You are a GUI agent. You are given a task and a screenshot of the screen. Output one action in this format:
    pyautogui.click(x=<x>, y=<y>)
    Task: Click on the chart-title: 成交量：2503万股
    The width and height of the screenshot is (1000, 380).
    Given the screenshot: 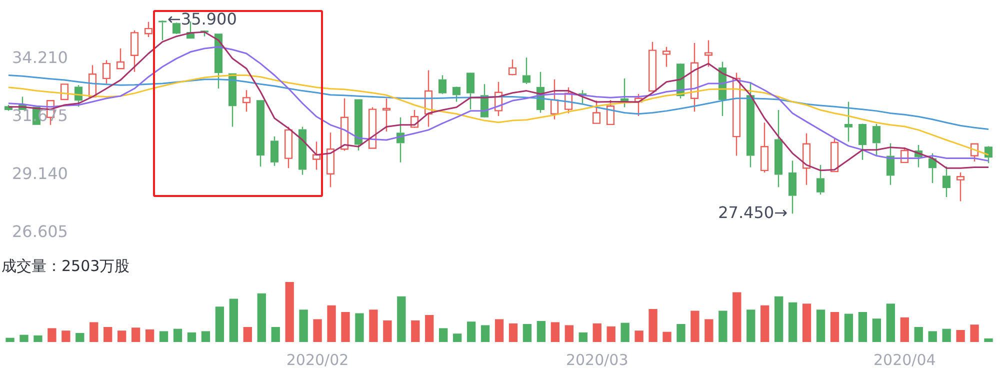 What is the action you would take?
    pyautogui.click(x=66, y=265)
    